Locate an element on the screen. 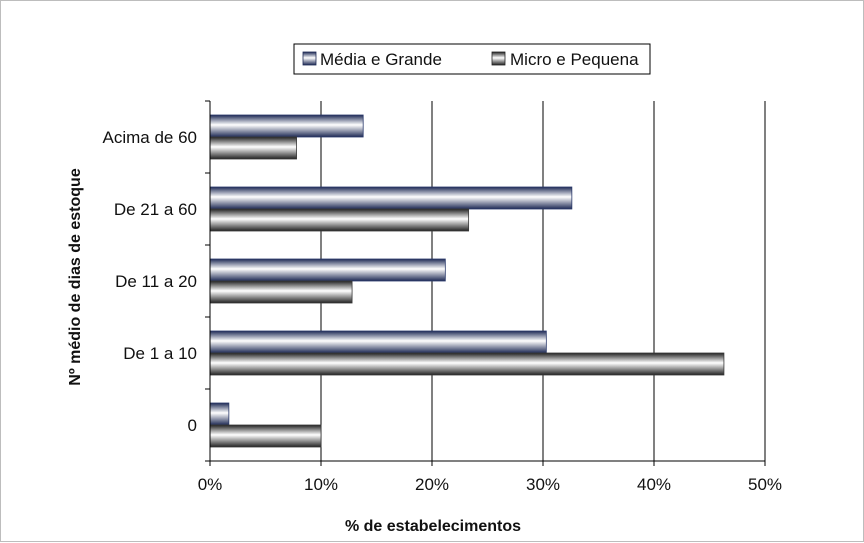 The image size is (864, 543). legend-label-media-grande: Média e Grande is located at coordinates (381, 59).